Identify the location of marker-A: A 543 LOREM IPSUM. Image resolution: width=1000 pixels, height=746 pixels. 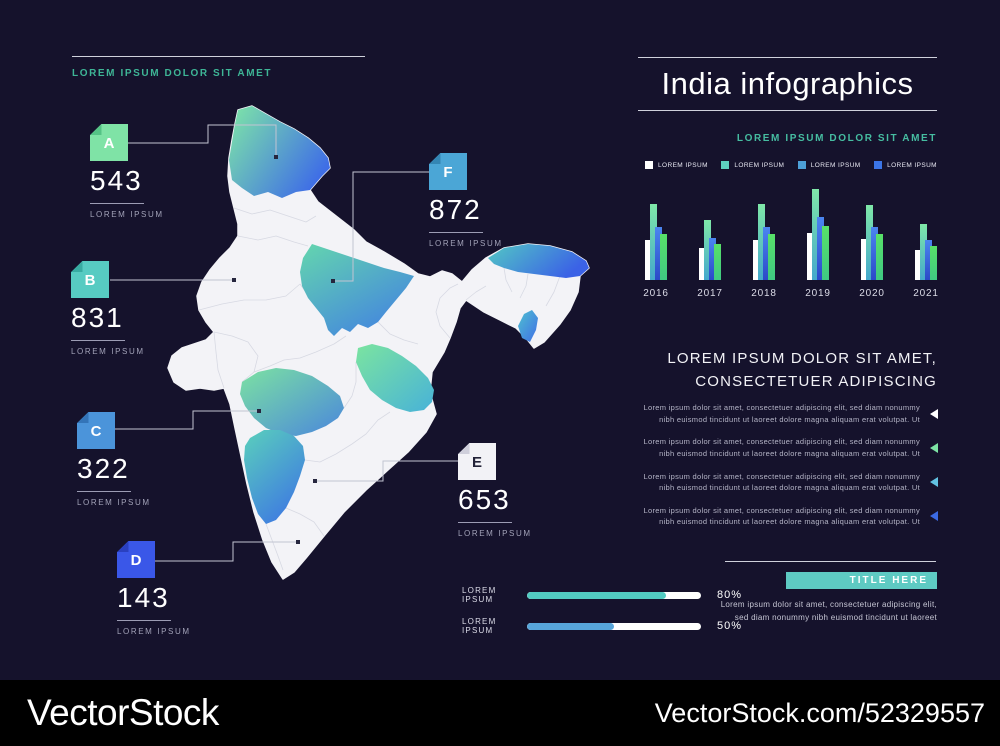
(170, 171).